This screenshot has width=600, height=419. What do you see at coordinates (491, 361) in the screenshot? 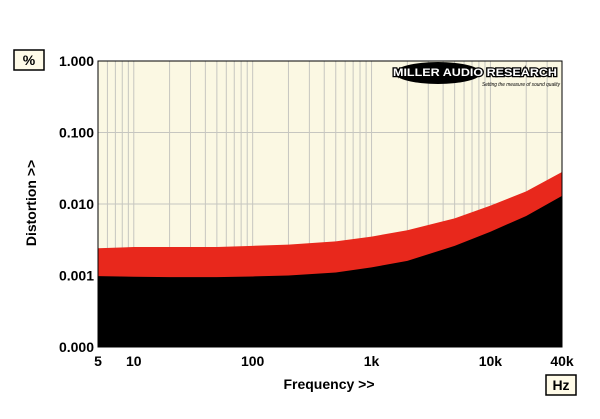
I see `x-tick-label: 10k` at bounding box center [491, 361].